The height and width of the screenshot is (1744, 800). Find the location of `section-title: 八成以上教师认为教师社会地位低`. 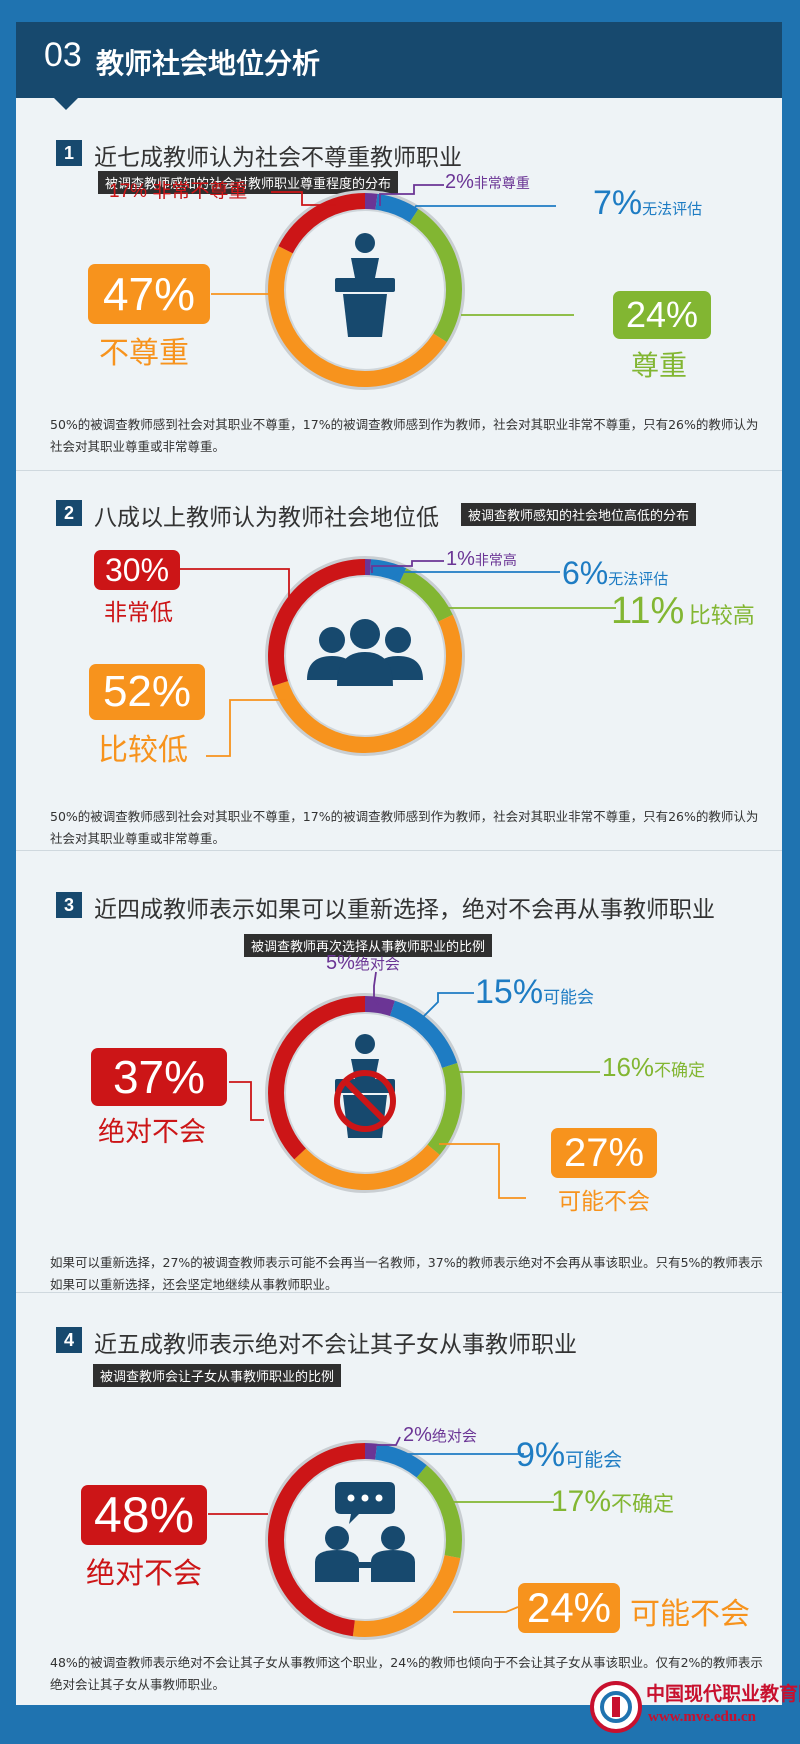

section-title: 八成以上教师认为教师社会地位低 is located at coordinates (266, 518).